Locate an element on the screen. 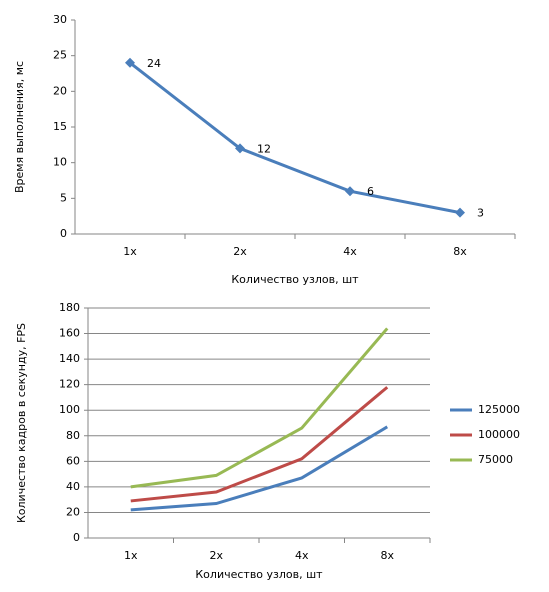 The height and width of the screenshot is (592, 549). y-tick-label: 80 is located at coordinates (73, 435).